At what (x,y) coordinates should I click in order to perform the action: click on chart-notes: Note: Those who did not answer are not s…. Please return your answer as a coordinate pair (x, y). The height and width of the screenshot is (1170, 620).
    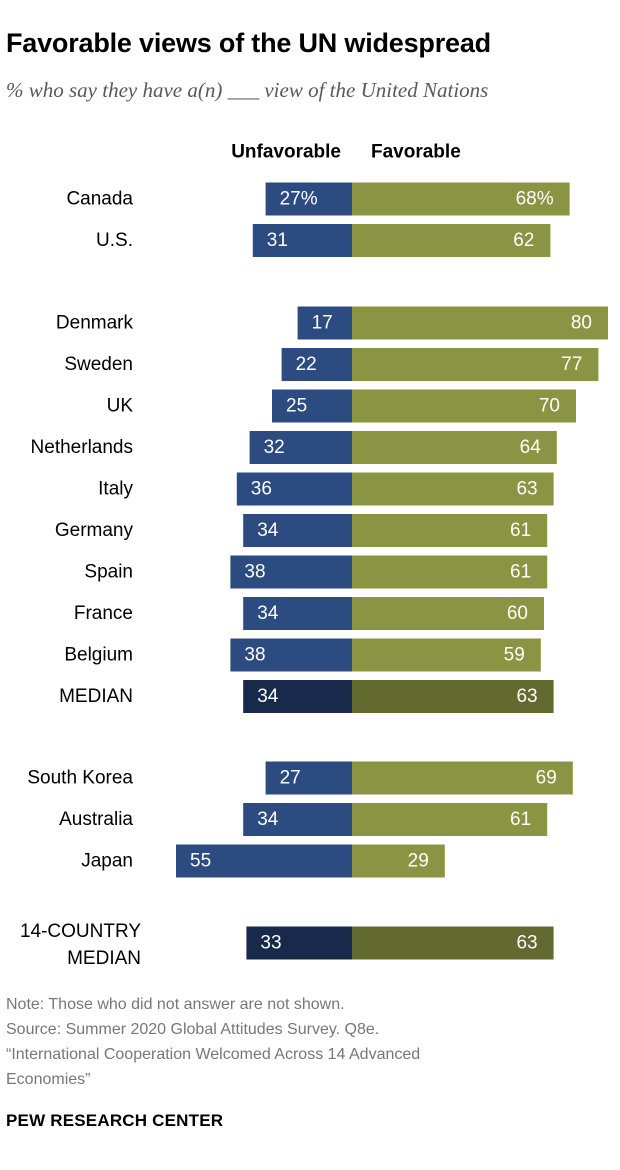
    Looking at the image, I should click on (306, 1042).